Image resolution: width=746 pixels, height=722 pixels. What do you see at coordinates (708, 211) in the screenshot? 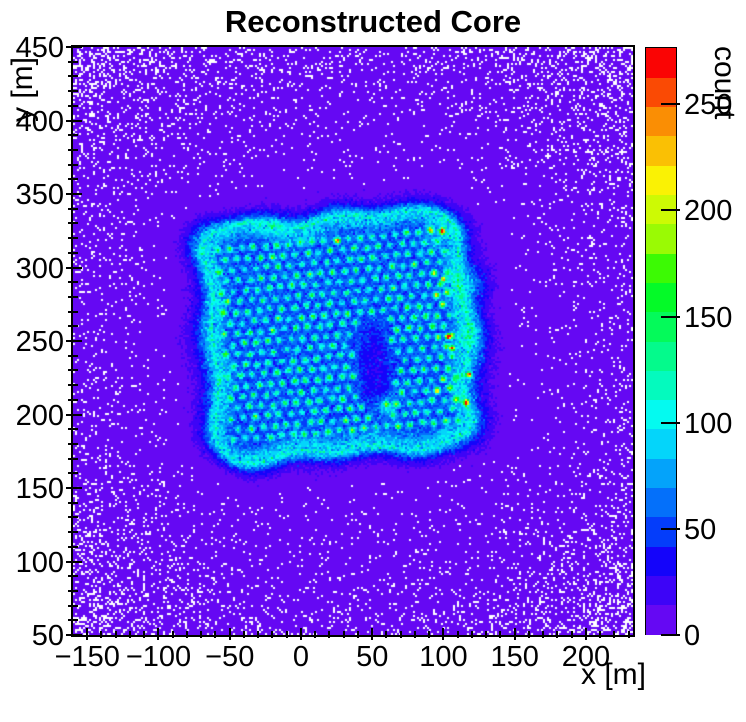
I see `colorbar-tick-label: 200` at bounding box center [708, 211].